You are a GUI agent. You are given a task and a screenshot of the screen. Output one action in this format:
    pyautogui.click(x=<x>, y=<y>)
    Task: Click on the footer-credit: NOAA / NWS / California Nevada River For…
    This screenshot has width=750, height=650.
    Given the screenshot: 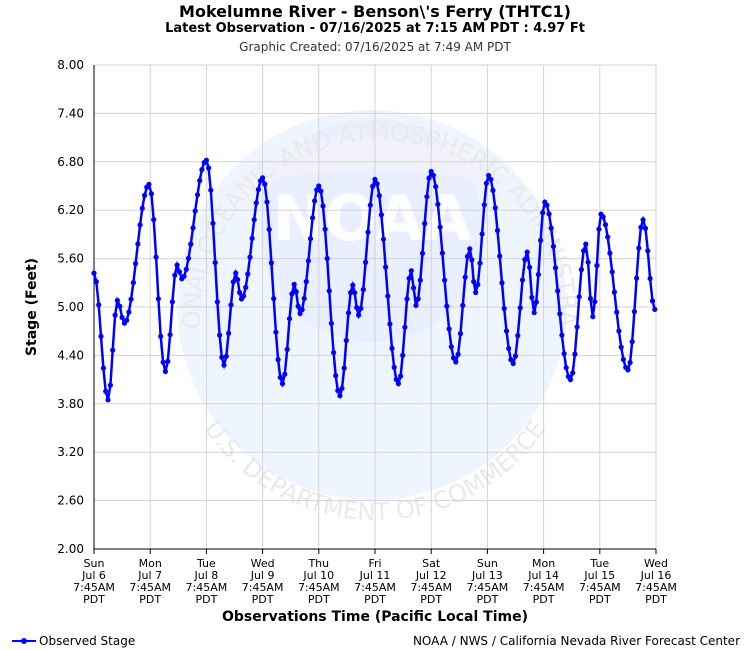 What is the action you would take?
    pyautogui.click(x=576, y=641)
    